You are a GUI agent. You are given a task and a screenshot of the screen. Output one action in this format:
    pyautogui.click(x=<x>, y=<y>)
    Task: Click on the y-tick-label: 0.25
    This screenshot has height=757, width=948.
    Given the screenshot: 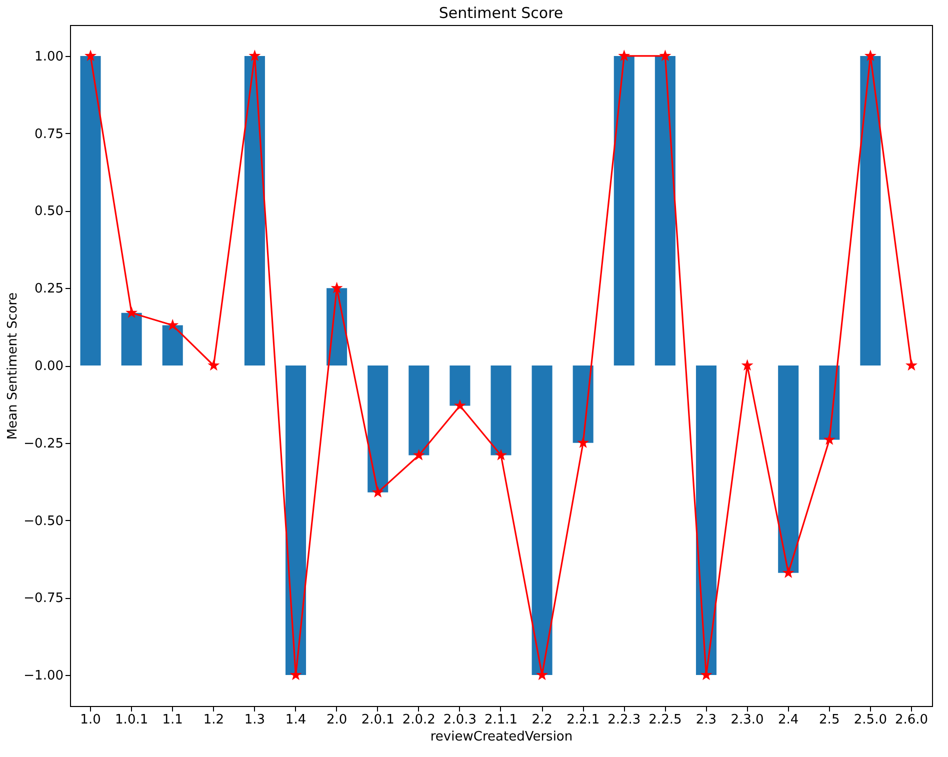 What is the action you would take?
    pyautogui.click(x=49, y=289)
    